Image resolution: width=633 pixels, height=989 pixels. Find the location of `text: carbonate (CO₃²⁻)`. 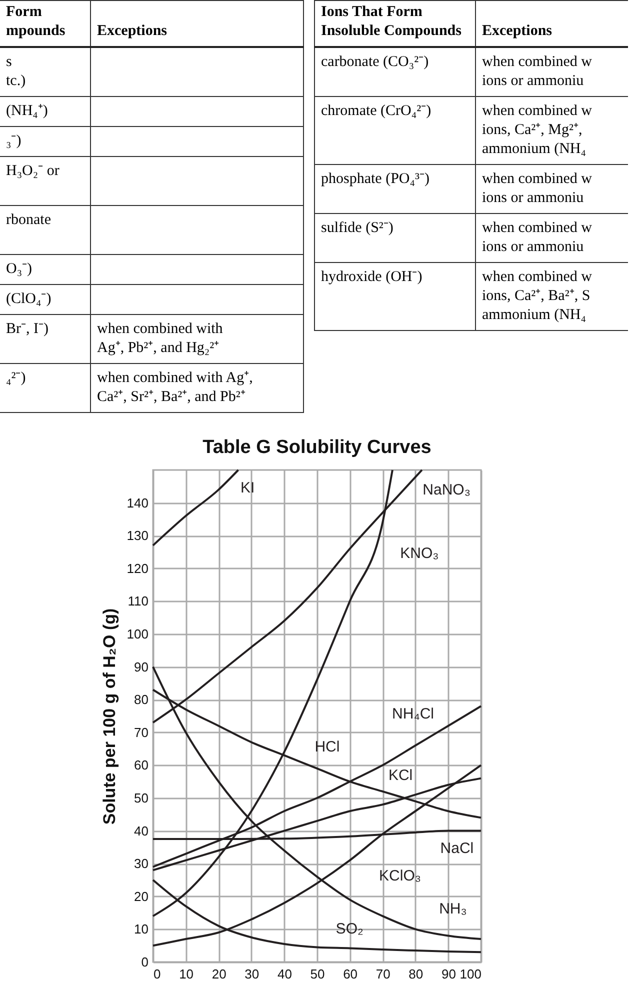

text: carbonate (CO₃²⁻) is located at coordinates (395, 71).